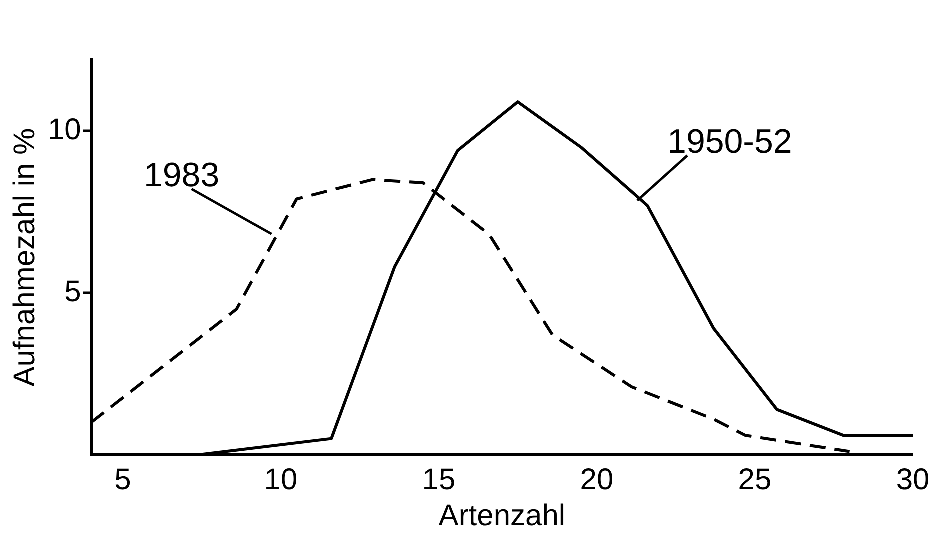 This screenshot has height=537, width=943. Describe the element at coordinates (502, 515) in the screenshot. I see `x-axis-title: Artenzahl` at that location.